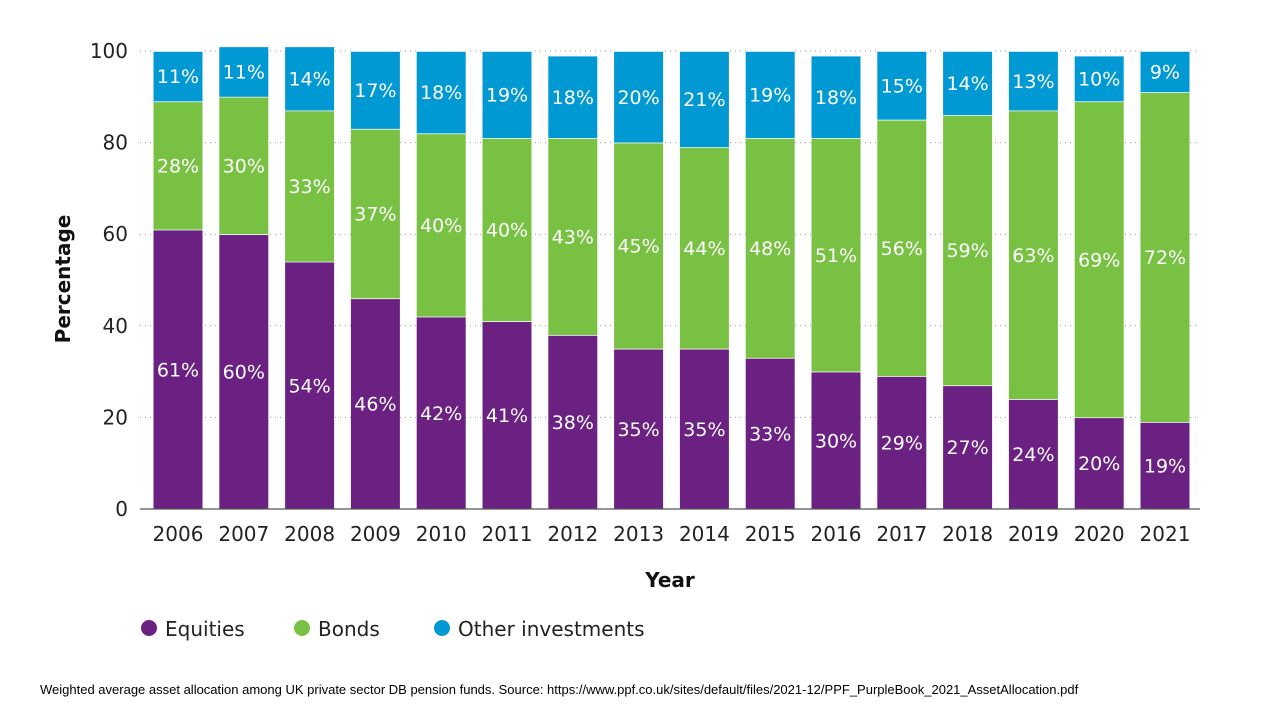 The image size is (1280, 720). I want to click on x-tick-label: 2014, so click(704, 534).